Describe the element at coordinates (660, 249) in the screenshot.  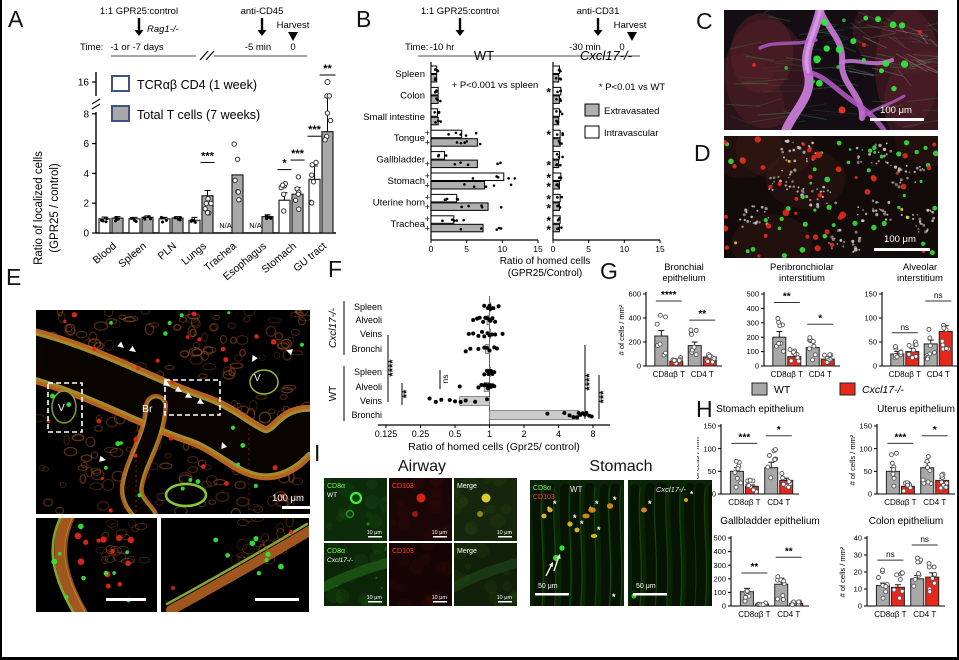
I see `svg-text: 15` at that location.